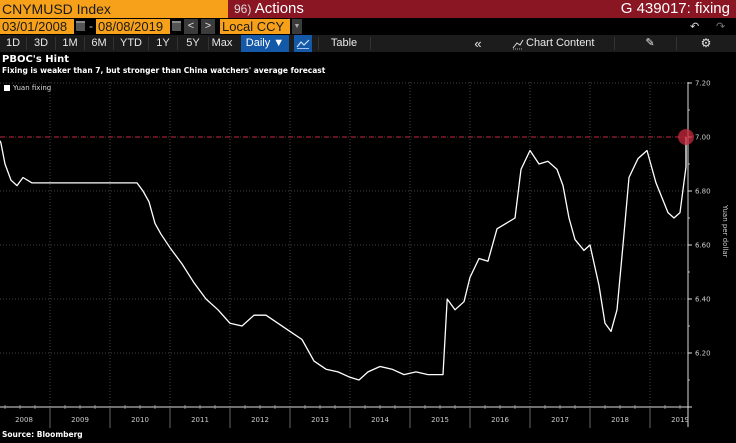  I want to click on settings-gear-icon: ⚙, so click(706, 43).